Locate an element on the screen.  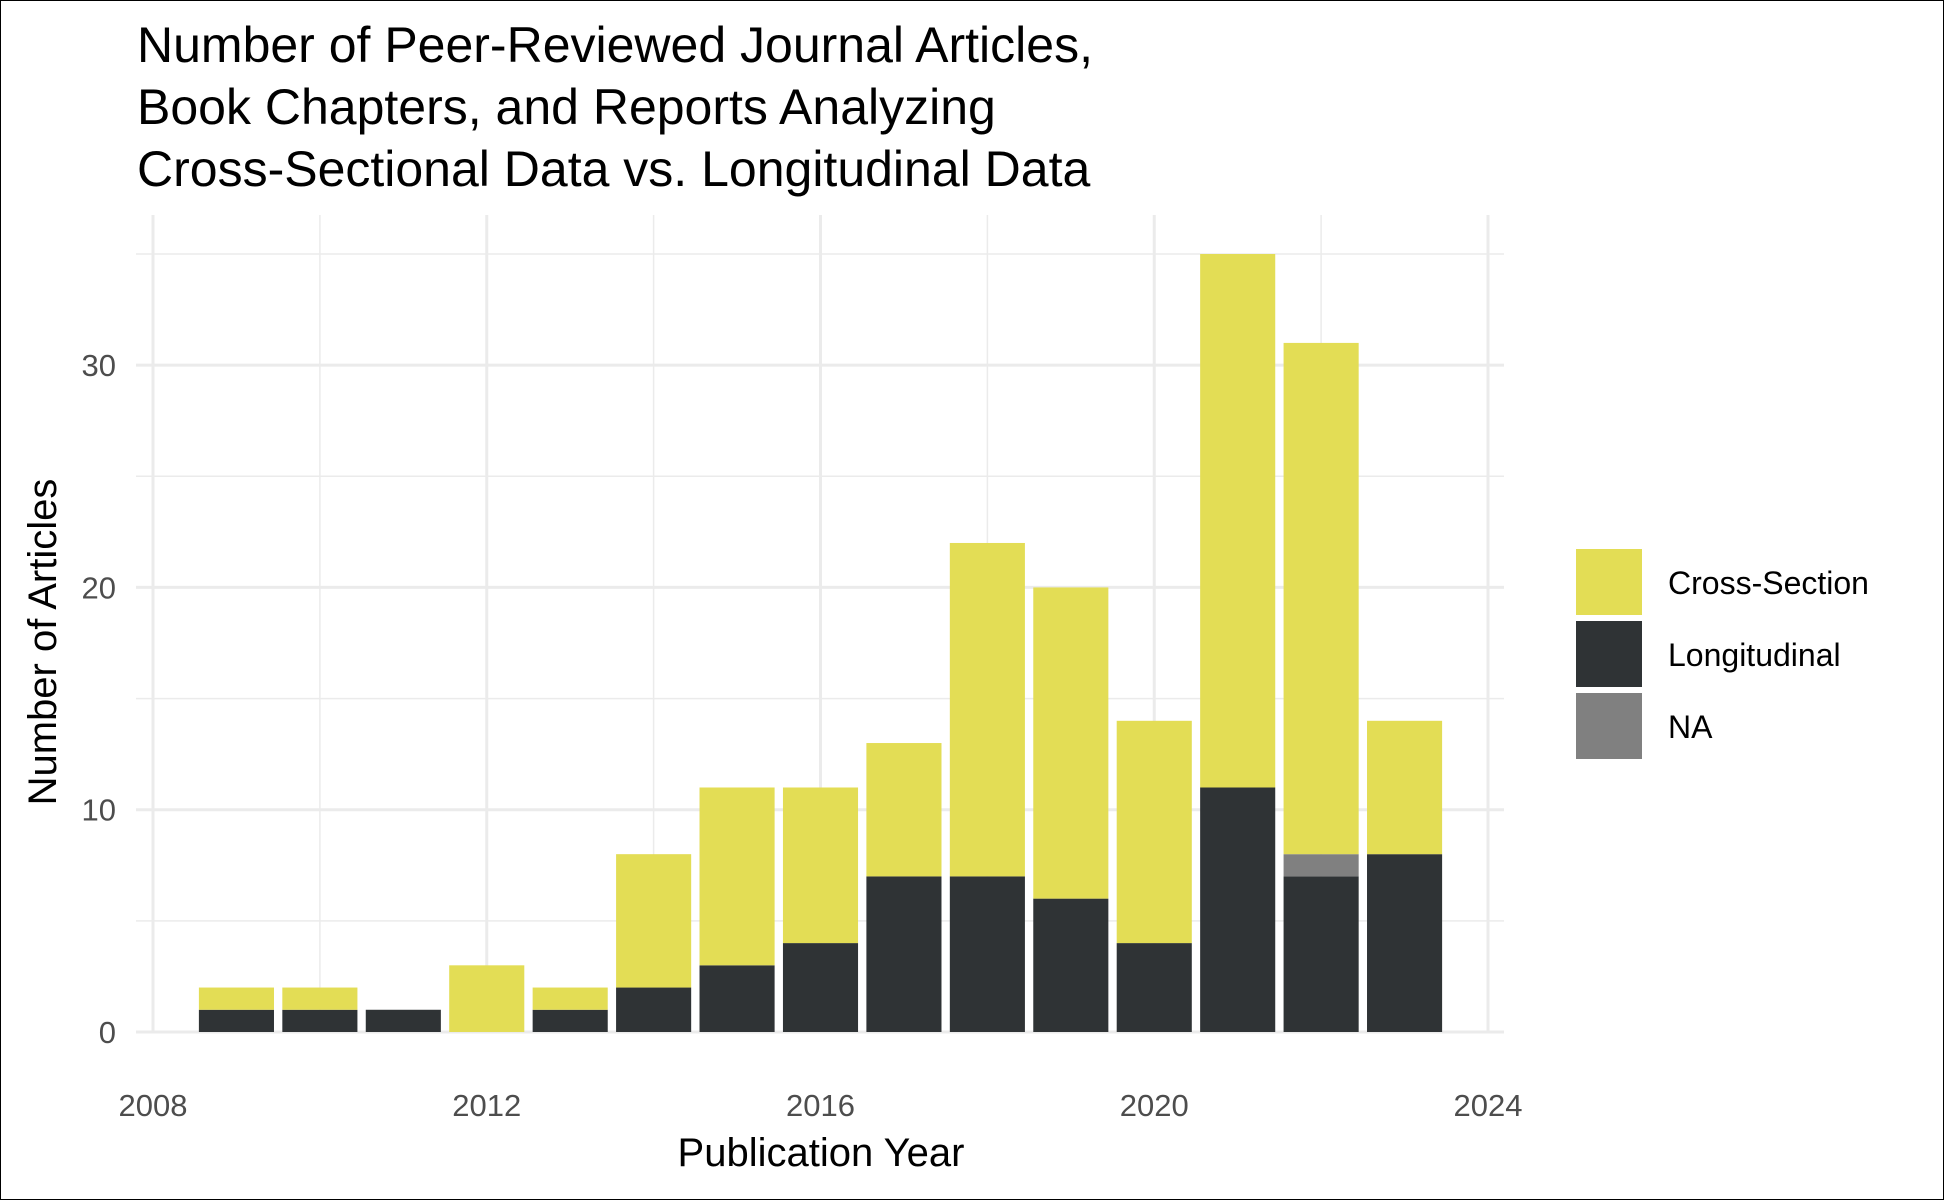
legend-swatch-cross-section is located at coordinates (1609, 582).